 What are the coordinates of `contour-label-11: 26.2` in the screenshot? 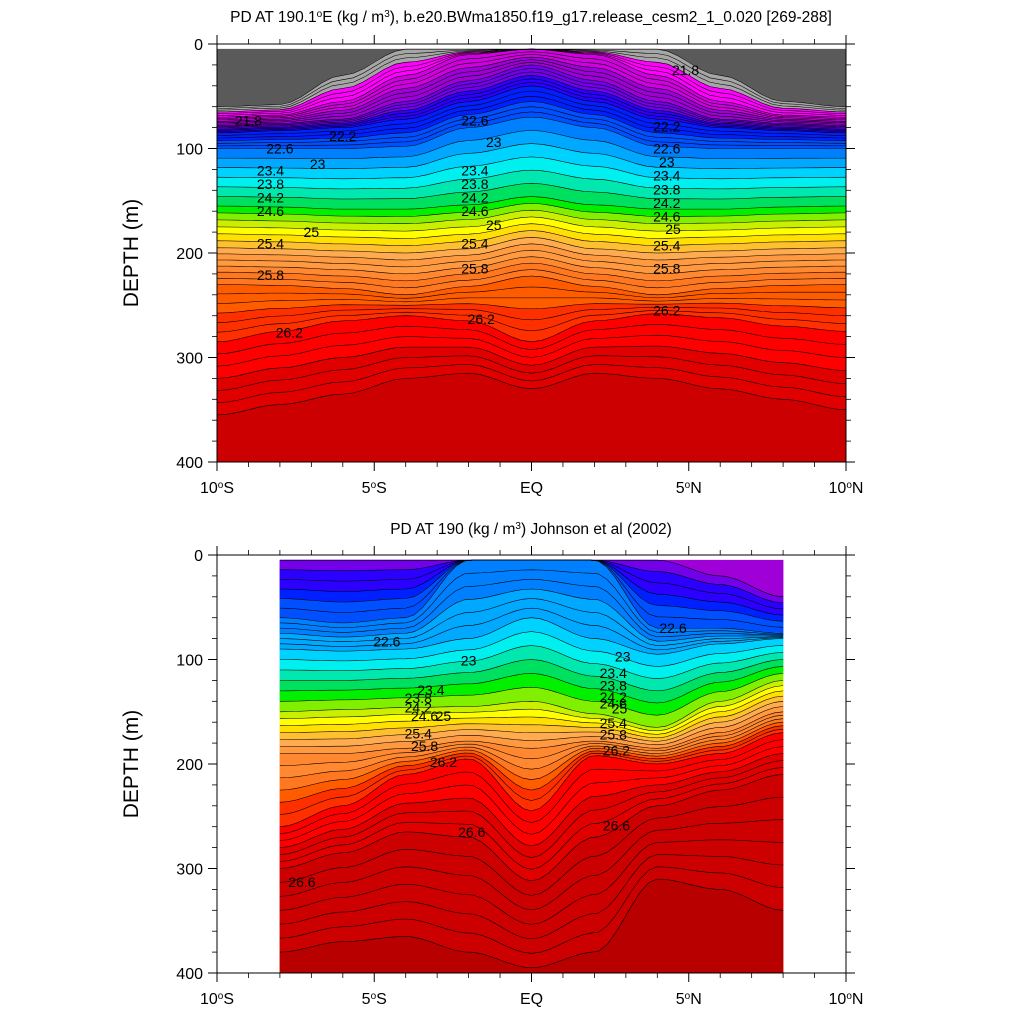 It's located at (289, 332).